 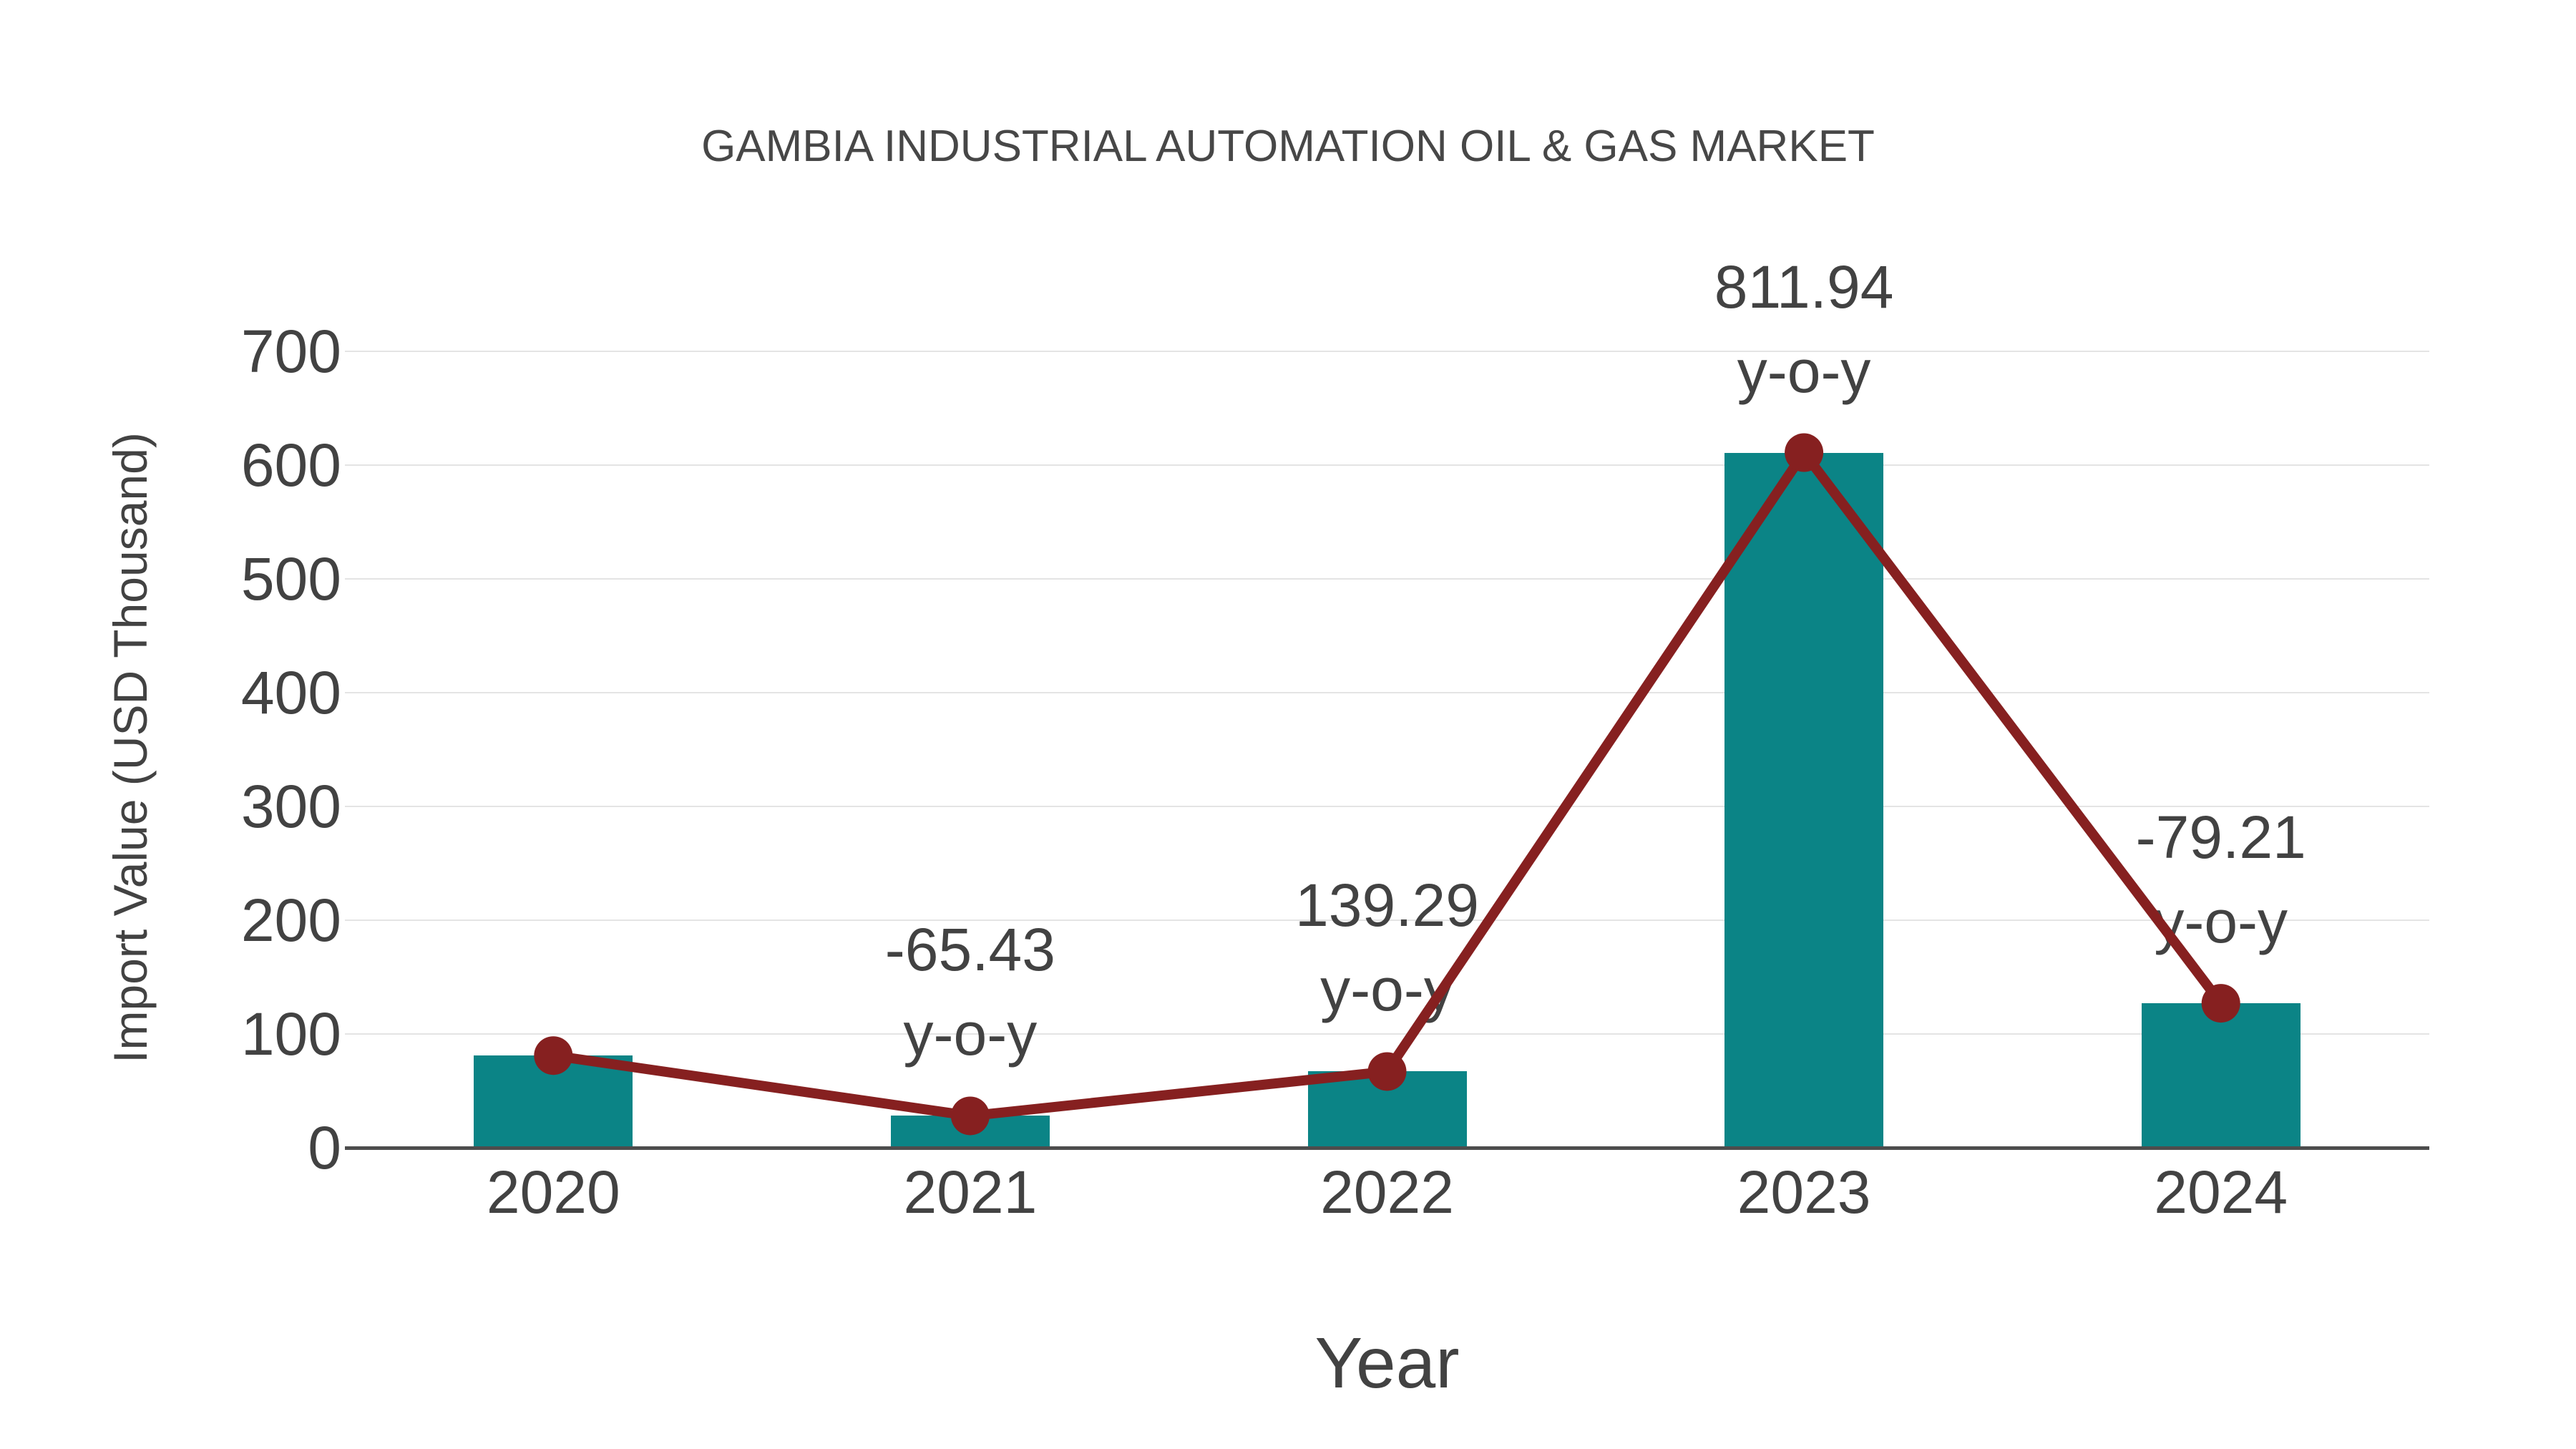 I want to click on bar-2021, so click(x=970, y=1132).